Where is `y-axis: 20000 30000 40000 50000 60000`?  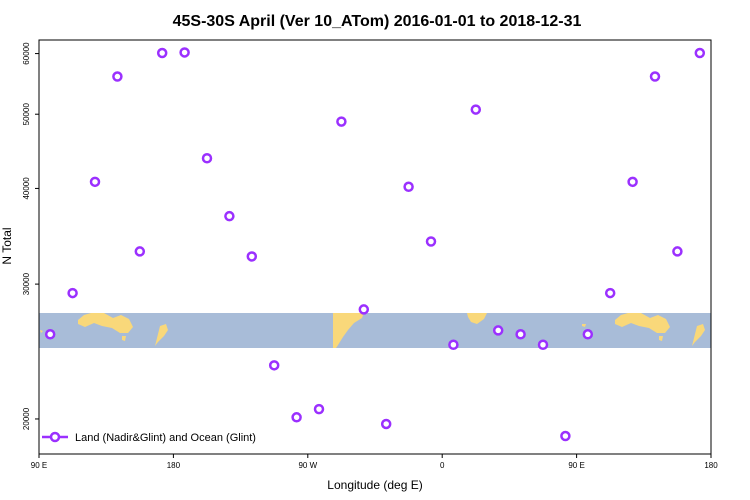 y-axis: 20000 30000 40000 50000 60000 is located at coordinates (30, 236).